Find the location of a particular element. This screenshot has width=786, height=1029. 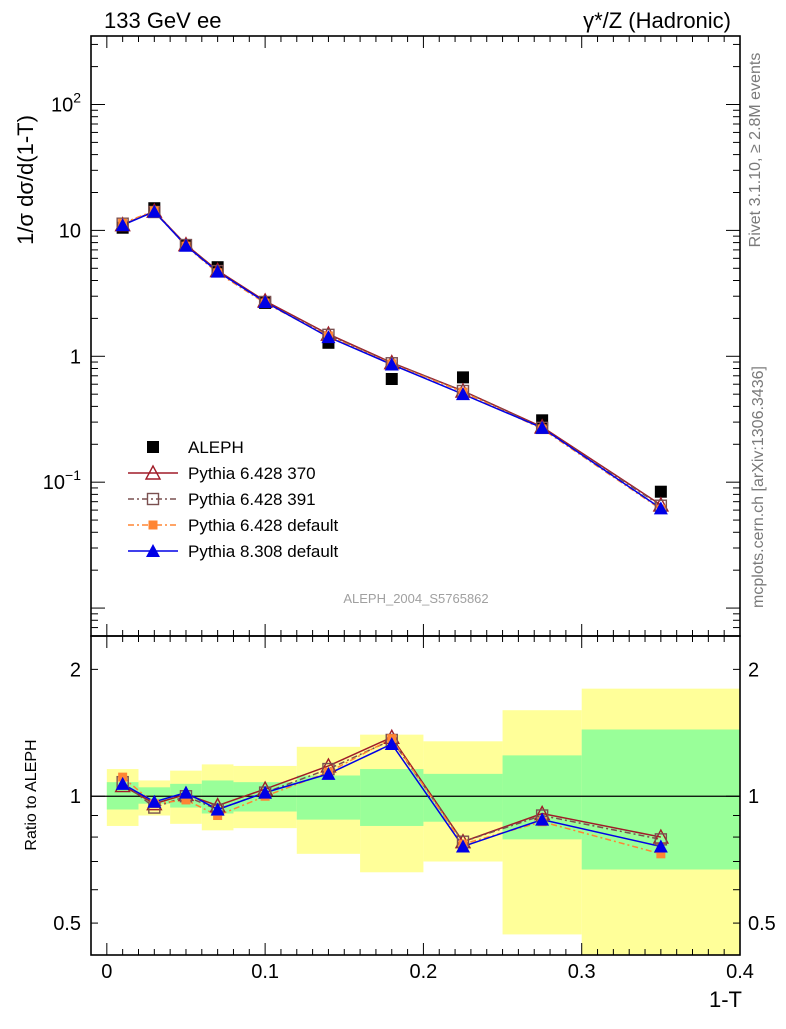

x-tick-label: 0.2 is located at coordinates (424, 972).